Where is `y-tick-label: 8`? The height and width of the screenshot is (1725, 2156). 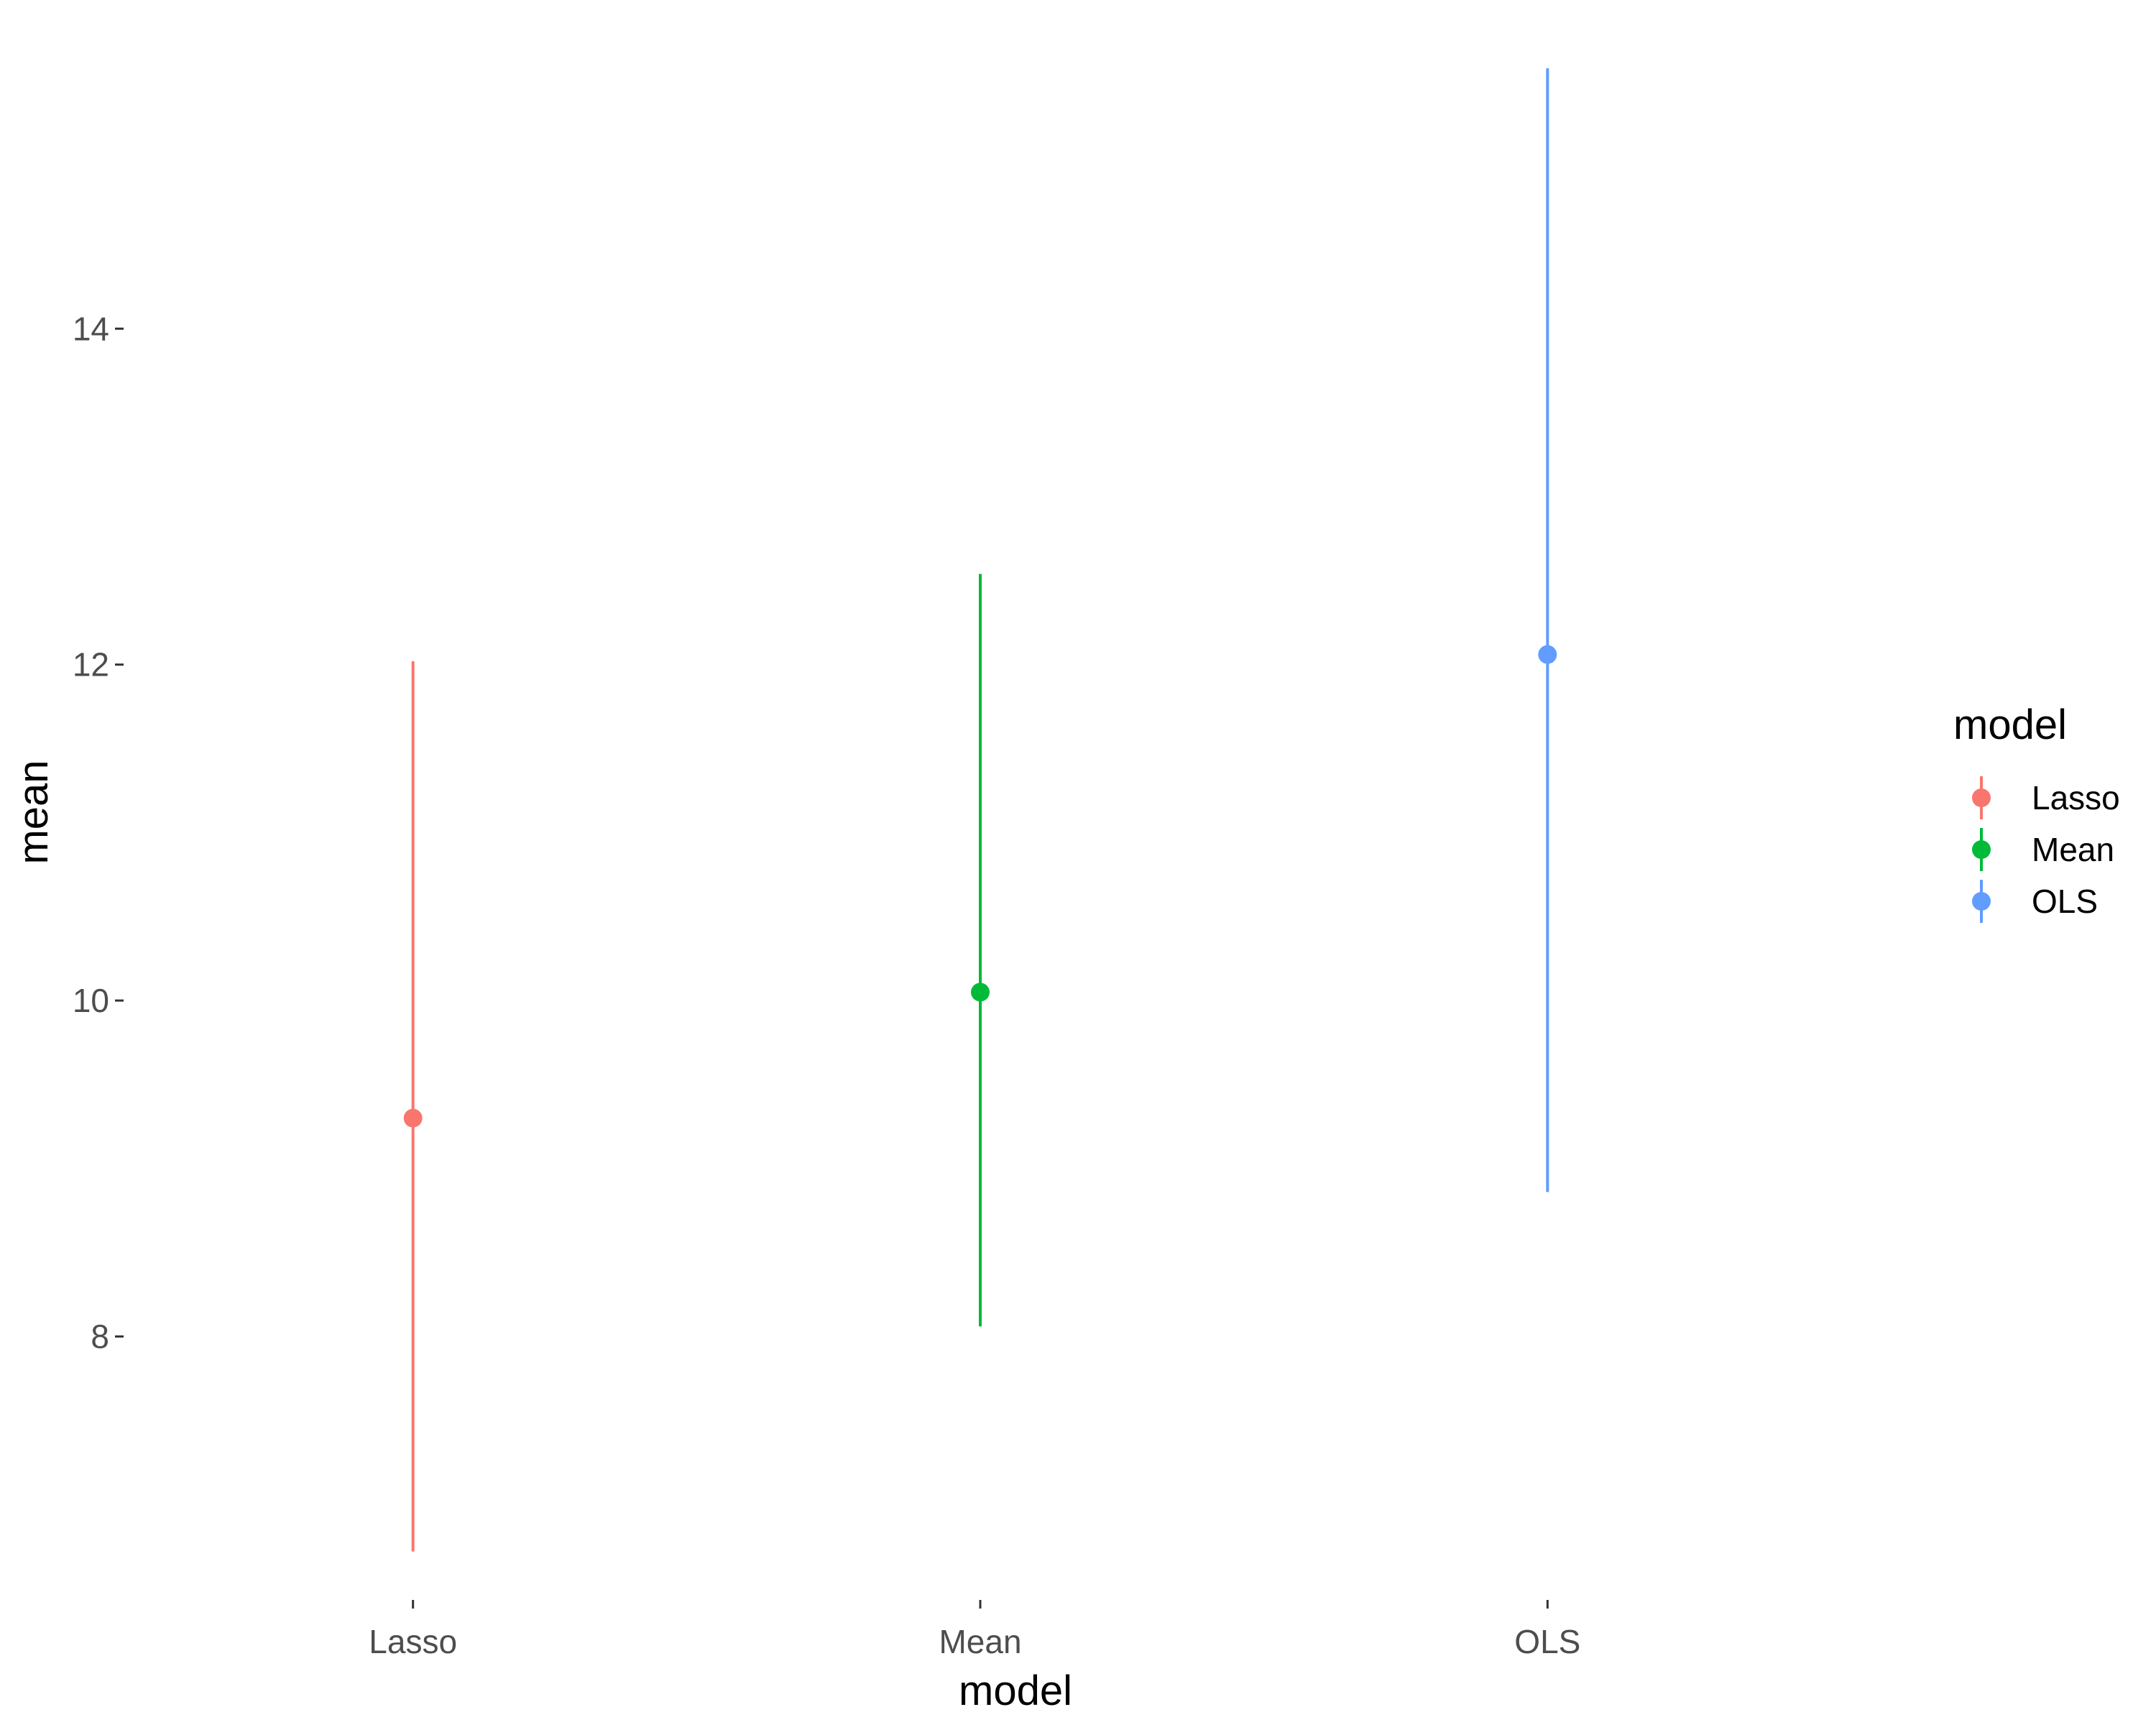
y-tick-label: 8 is located at coordinates (100, 1336).